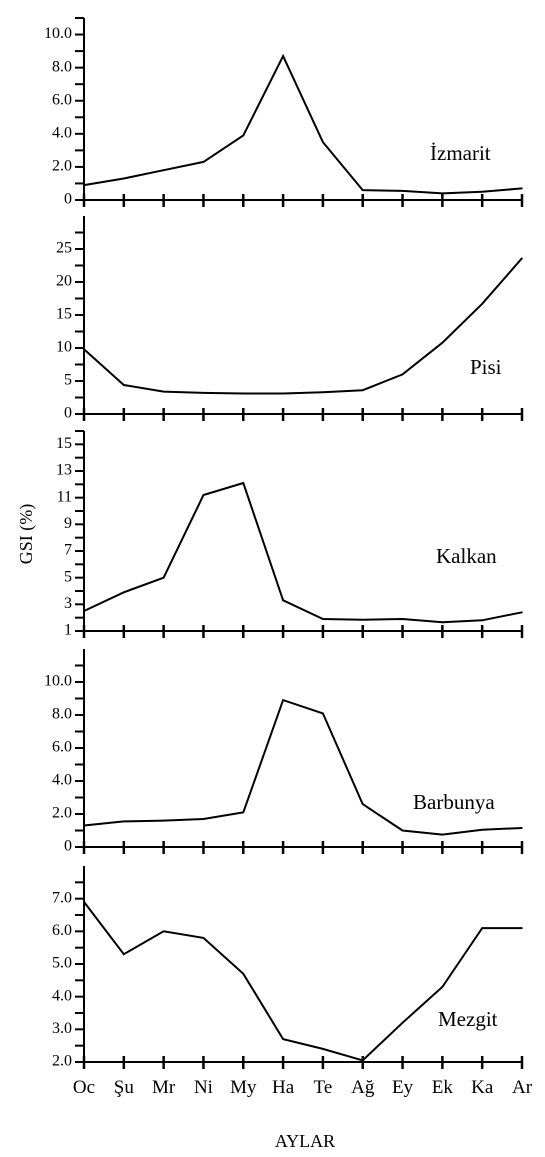 The image size is (545, 1157). I want to click on panel-i̇zmarit: 0 2.0 4.0 6.0 8.0 10.0 İzmarit, so click(284, 112).